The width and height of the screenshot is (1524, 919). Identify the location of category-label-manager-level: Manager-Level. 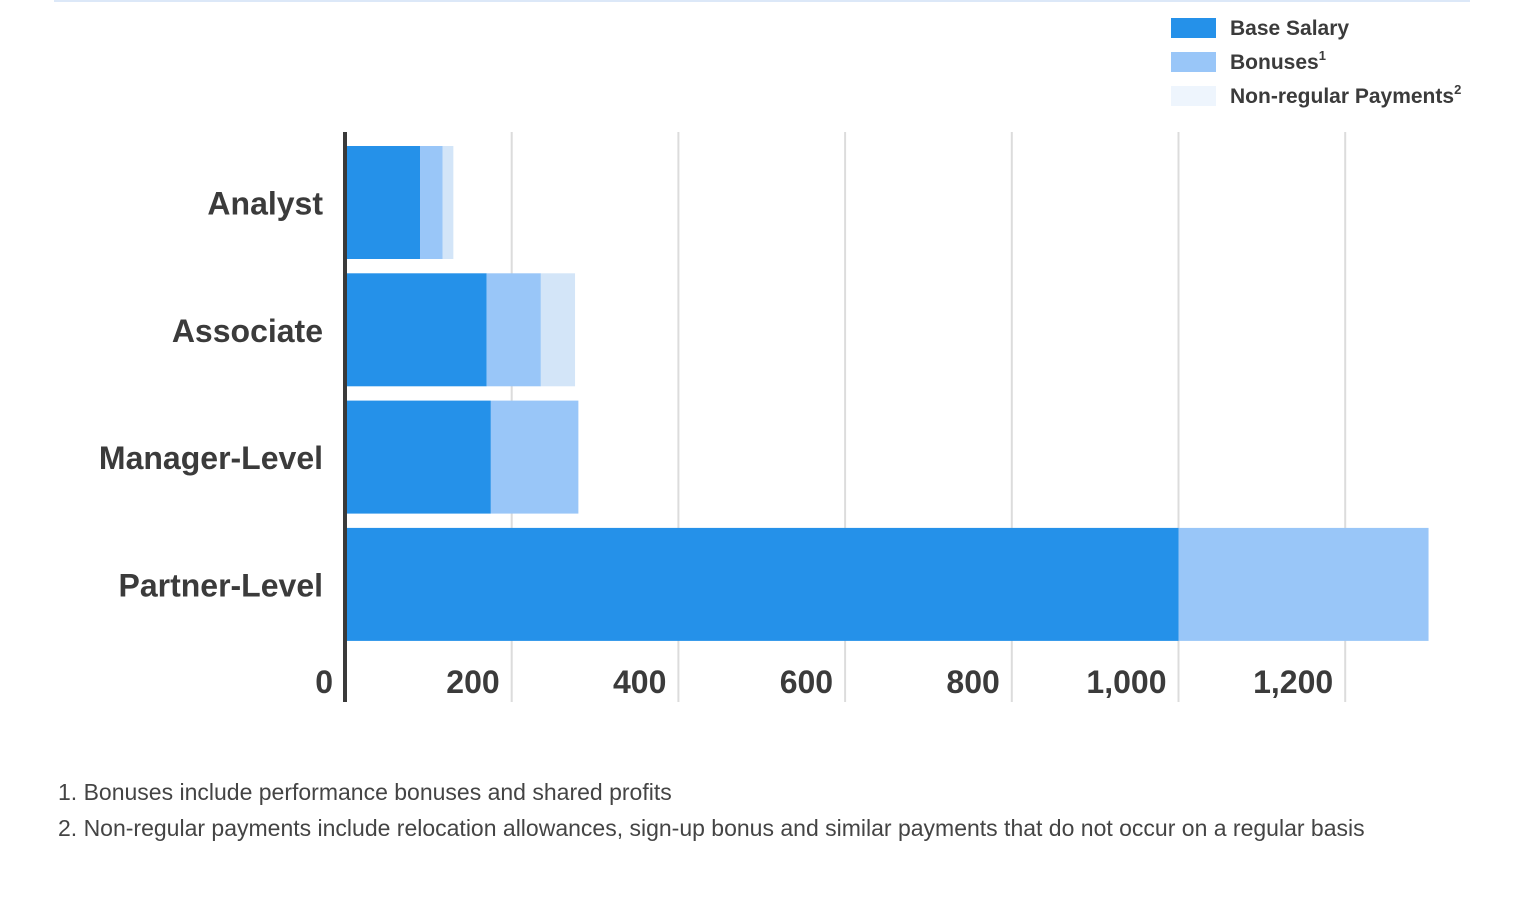
(211, 458).